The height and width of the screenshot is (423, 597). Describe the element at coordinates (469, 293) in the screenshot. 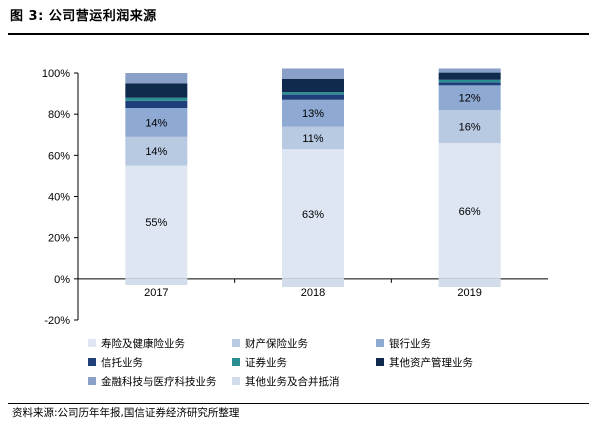

I see `x-tick-label: 2019` at that location.